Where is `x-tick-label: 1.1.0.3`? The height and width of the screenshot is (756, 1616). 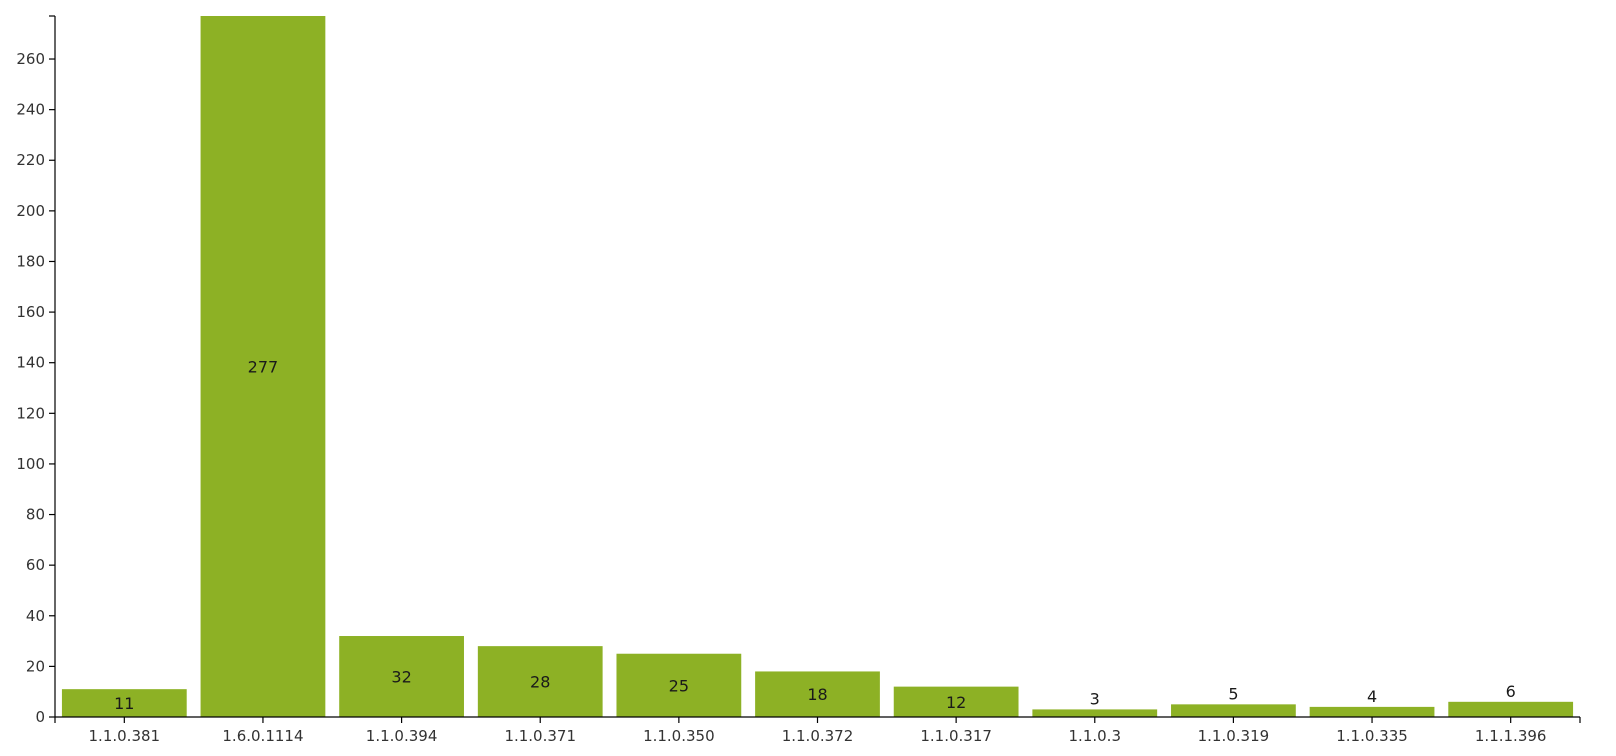
x-tick-label: 1.1.0.3 is located at coordinates (1095, 736).